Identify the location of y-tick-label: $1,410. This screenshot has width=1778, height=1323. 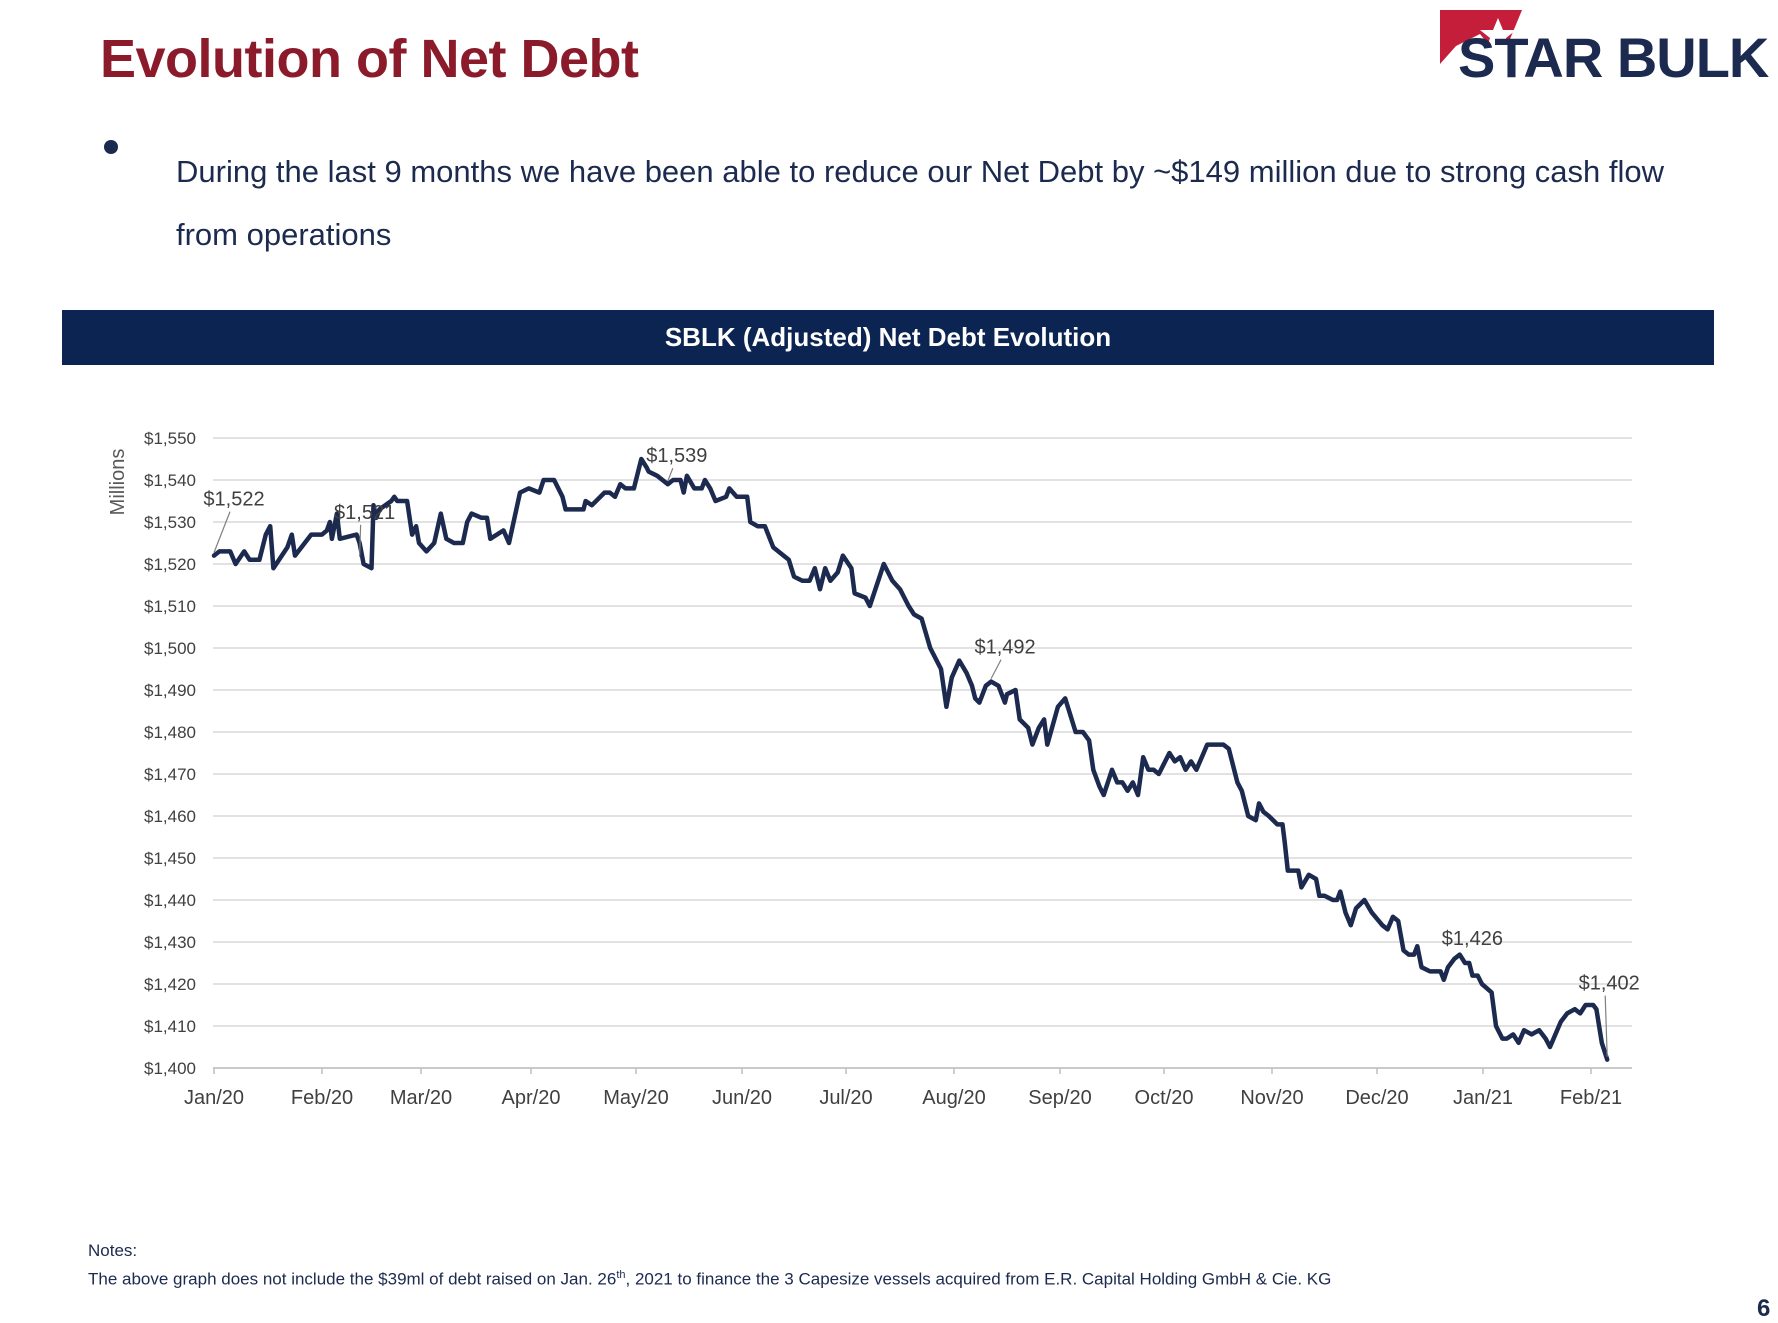
(170, 1026).